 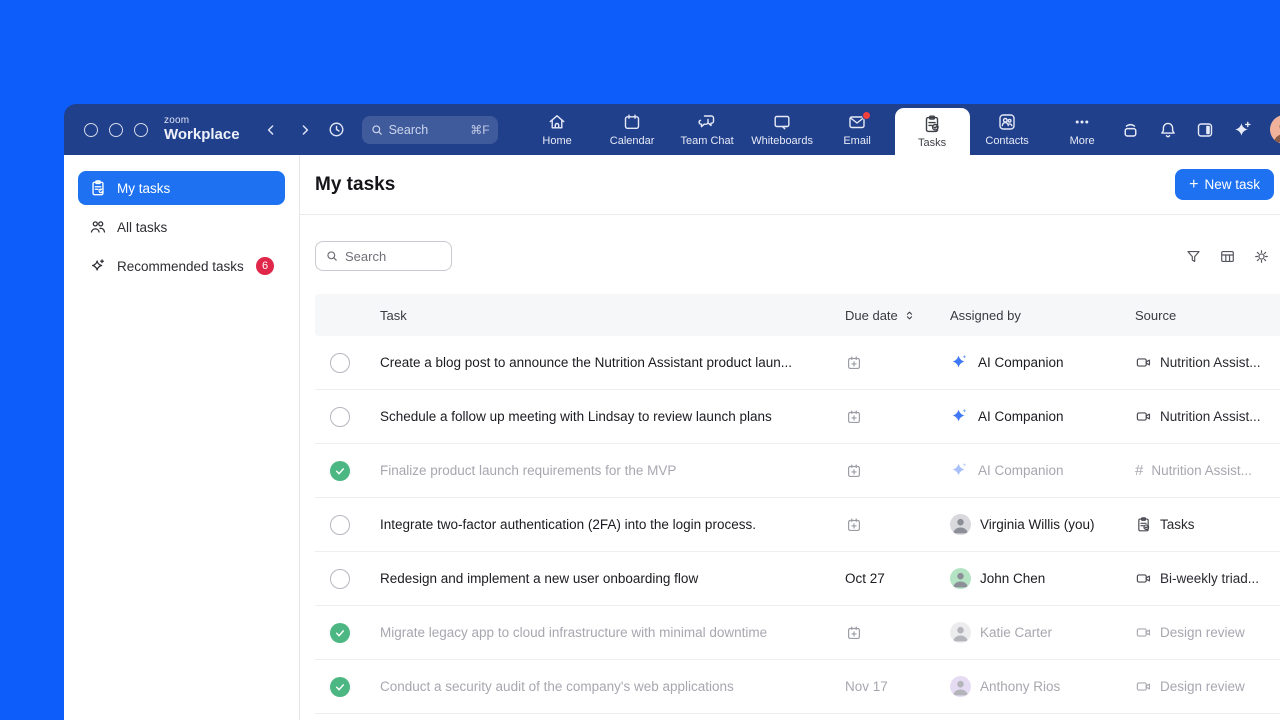 I want to click on notifications-button, so click(x=1168, y=130).